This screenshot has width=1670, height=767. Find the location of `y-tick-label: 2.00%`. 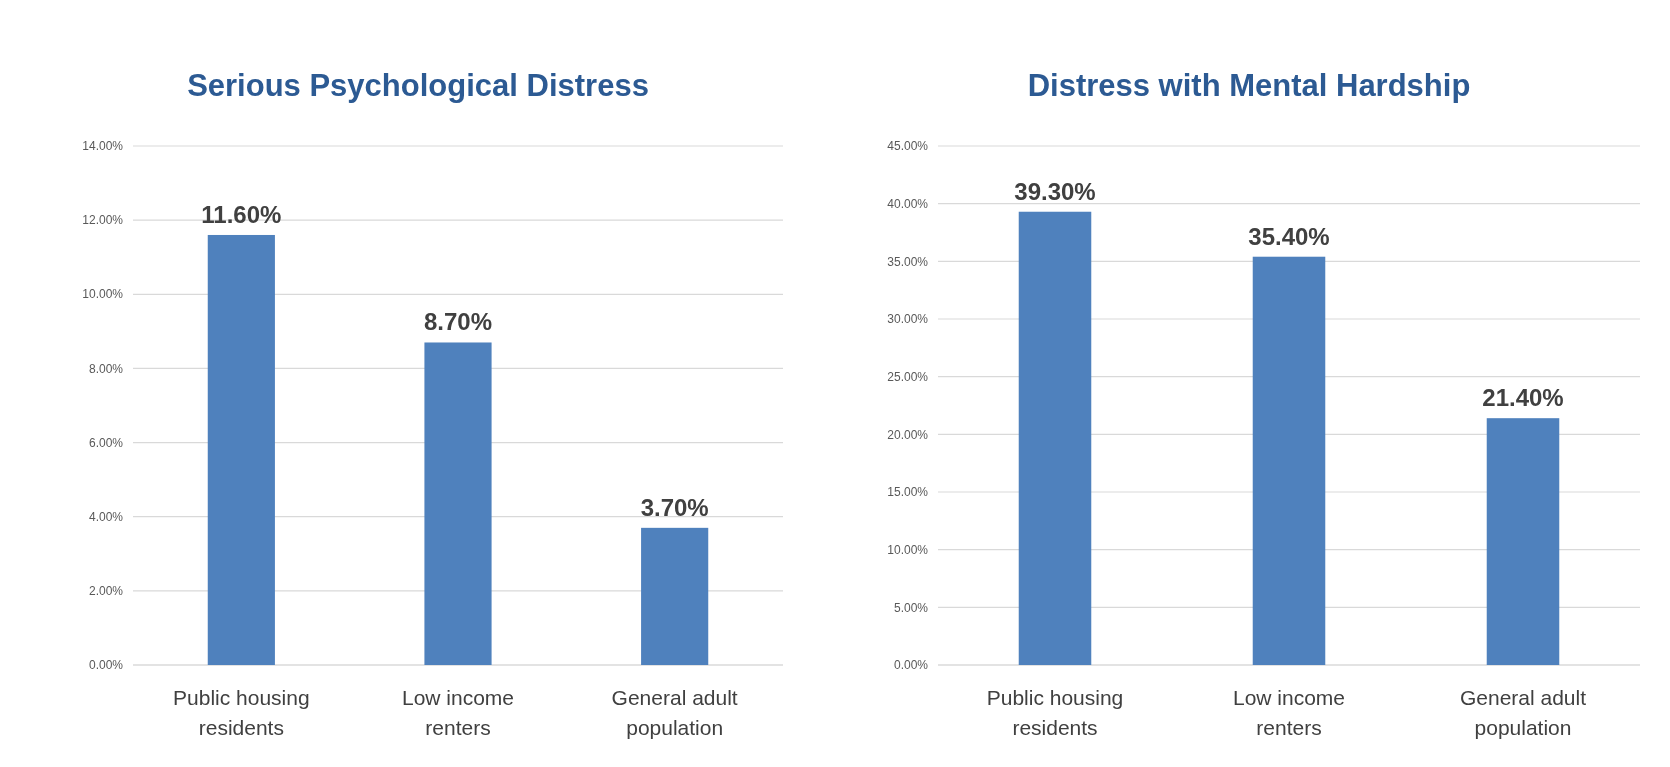

y-tick-label: 2.00% is located at coordinates (106, 591).